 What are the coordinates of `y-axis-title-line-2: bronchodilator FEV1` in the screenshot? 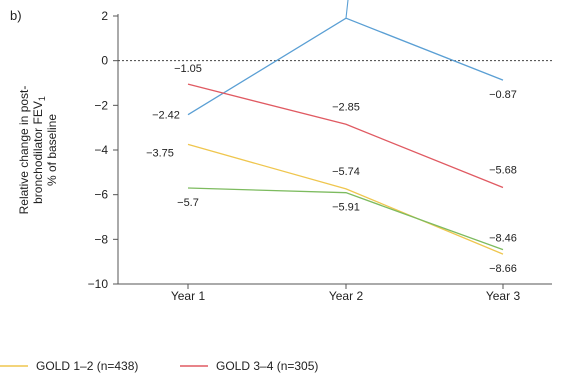 It's located at (39, 150).